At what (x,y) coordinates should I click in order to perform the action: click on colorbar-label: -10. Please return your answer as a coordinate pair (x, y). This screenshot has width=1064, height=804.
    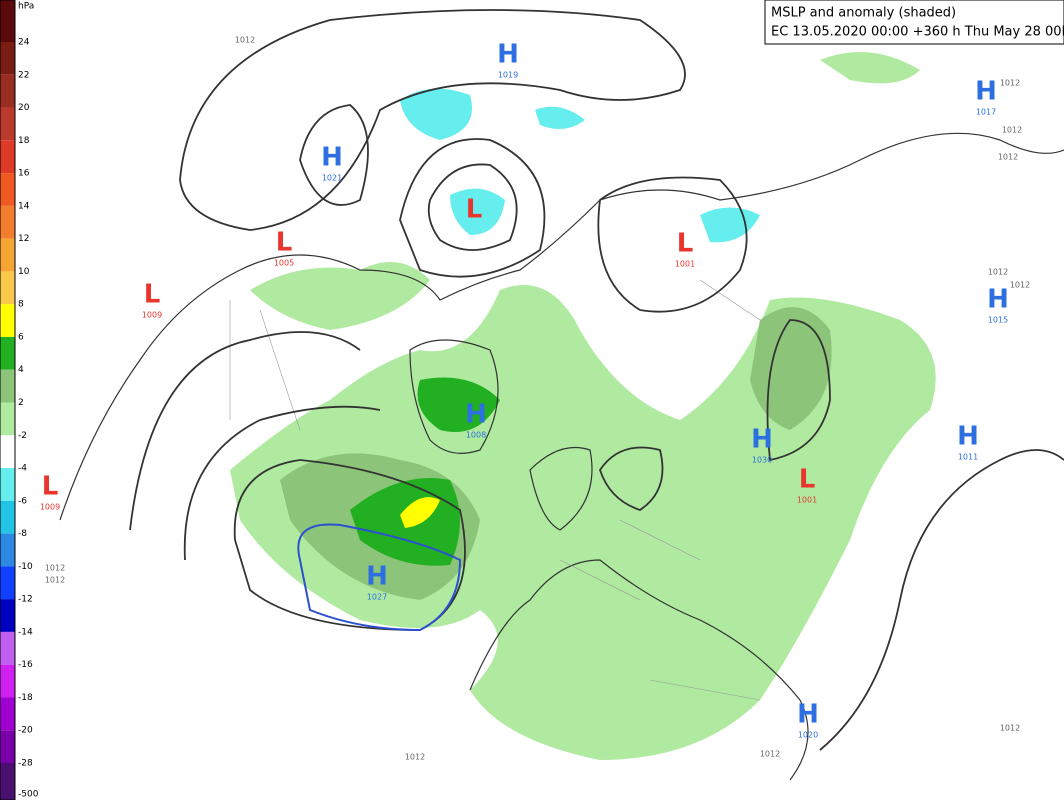
    Looking at the image, I should click on (25, 567).